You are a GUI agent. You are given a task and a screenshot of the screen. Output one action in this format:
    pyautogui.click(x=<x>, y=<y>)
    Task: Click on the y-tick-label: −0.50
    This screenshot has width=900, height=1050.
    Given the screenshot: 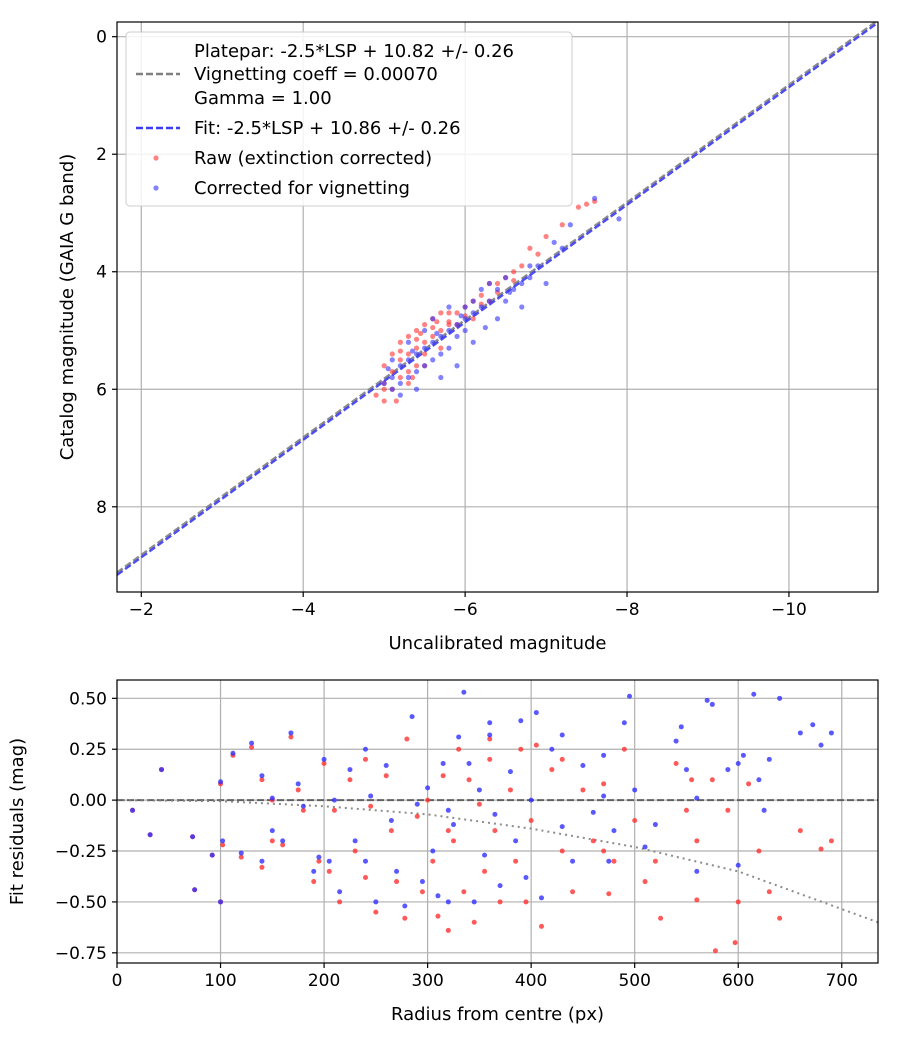 What is the action you would take?
    pyautogui.click(x=81, y=903)
    